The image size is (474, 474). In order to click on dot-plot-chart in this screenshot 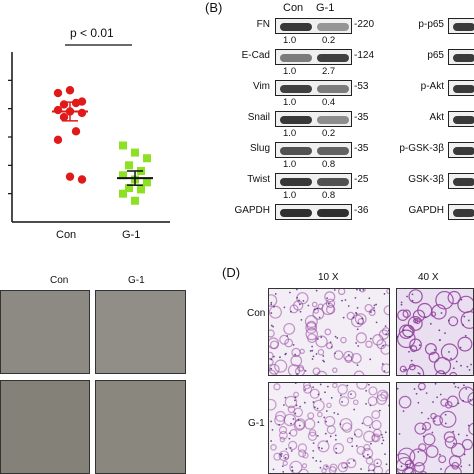, I will do `click(89, 133)`.